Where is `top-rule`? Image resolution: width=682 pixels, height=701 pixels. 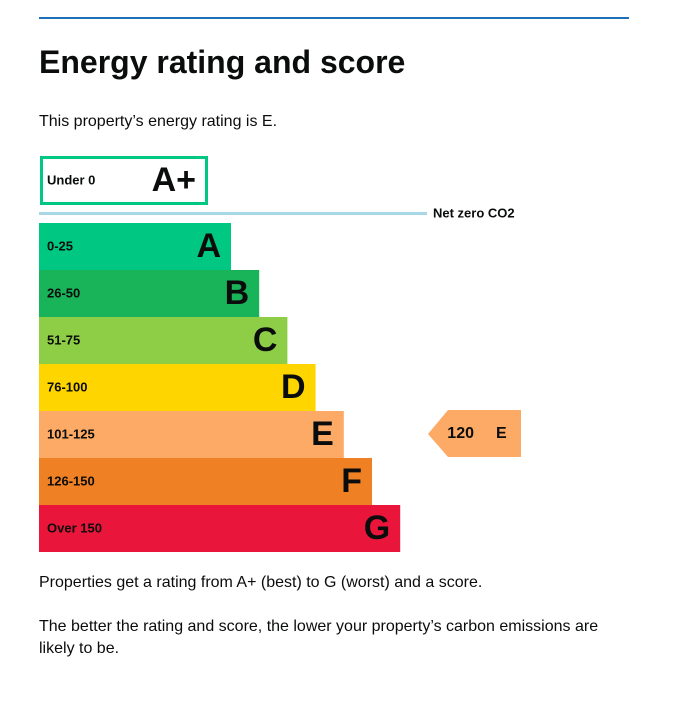 top-rule is located at coordinates (334, 18).